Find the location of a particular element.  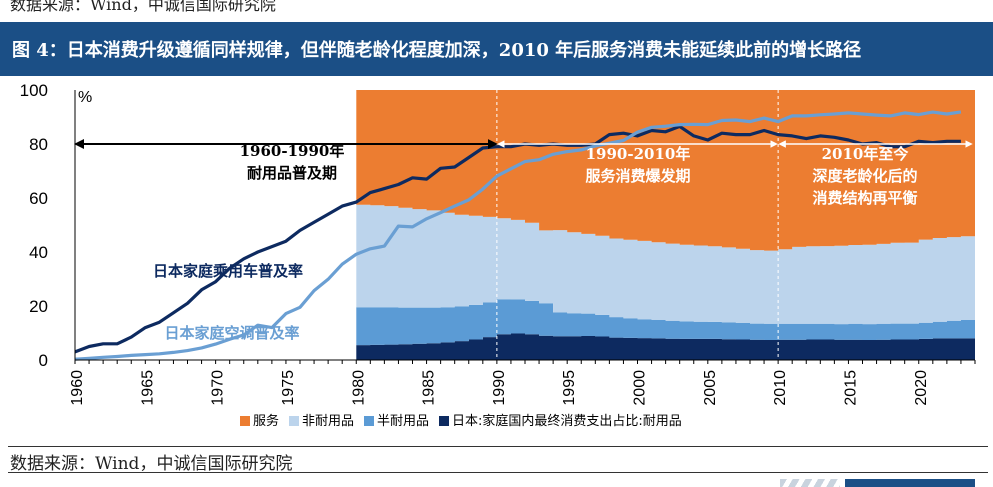

x-tick-label-1990: 1990 is located at coordinates (499, 388).